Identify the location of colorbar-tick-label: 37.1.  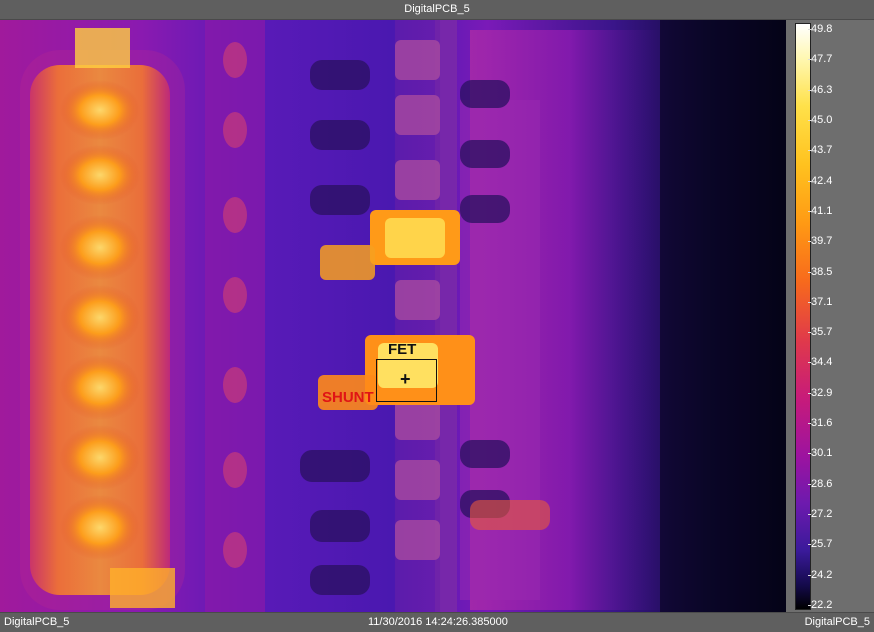
(820, 301).